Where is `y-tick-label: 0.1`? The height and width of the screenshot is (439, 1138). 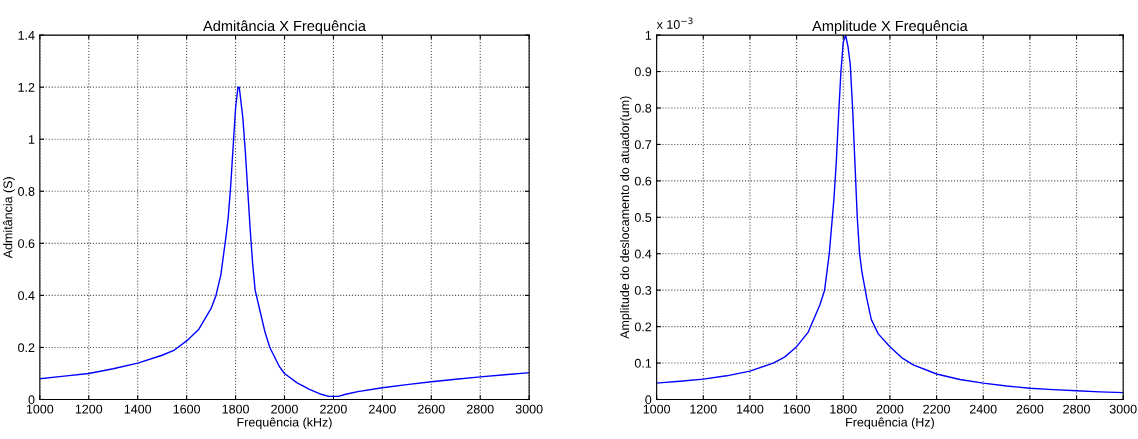 y-tick-label: 0.1 is located at coordinates (643, 363).